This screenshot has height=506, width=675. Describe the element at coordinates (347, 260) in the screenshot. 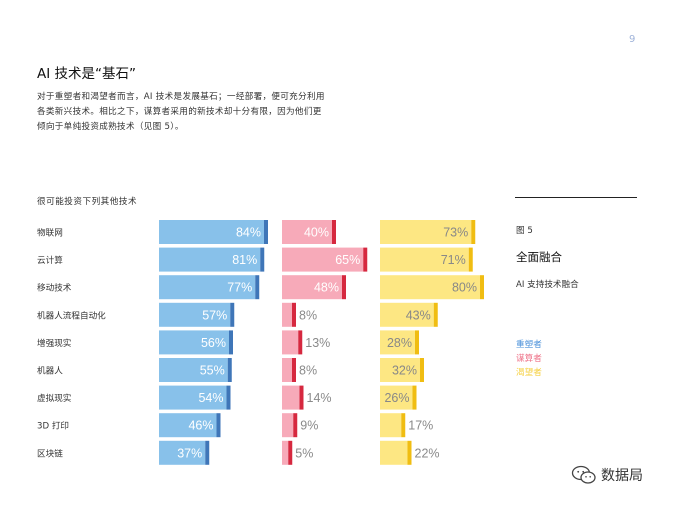

I see `data-label: 65%` at that location.